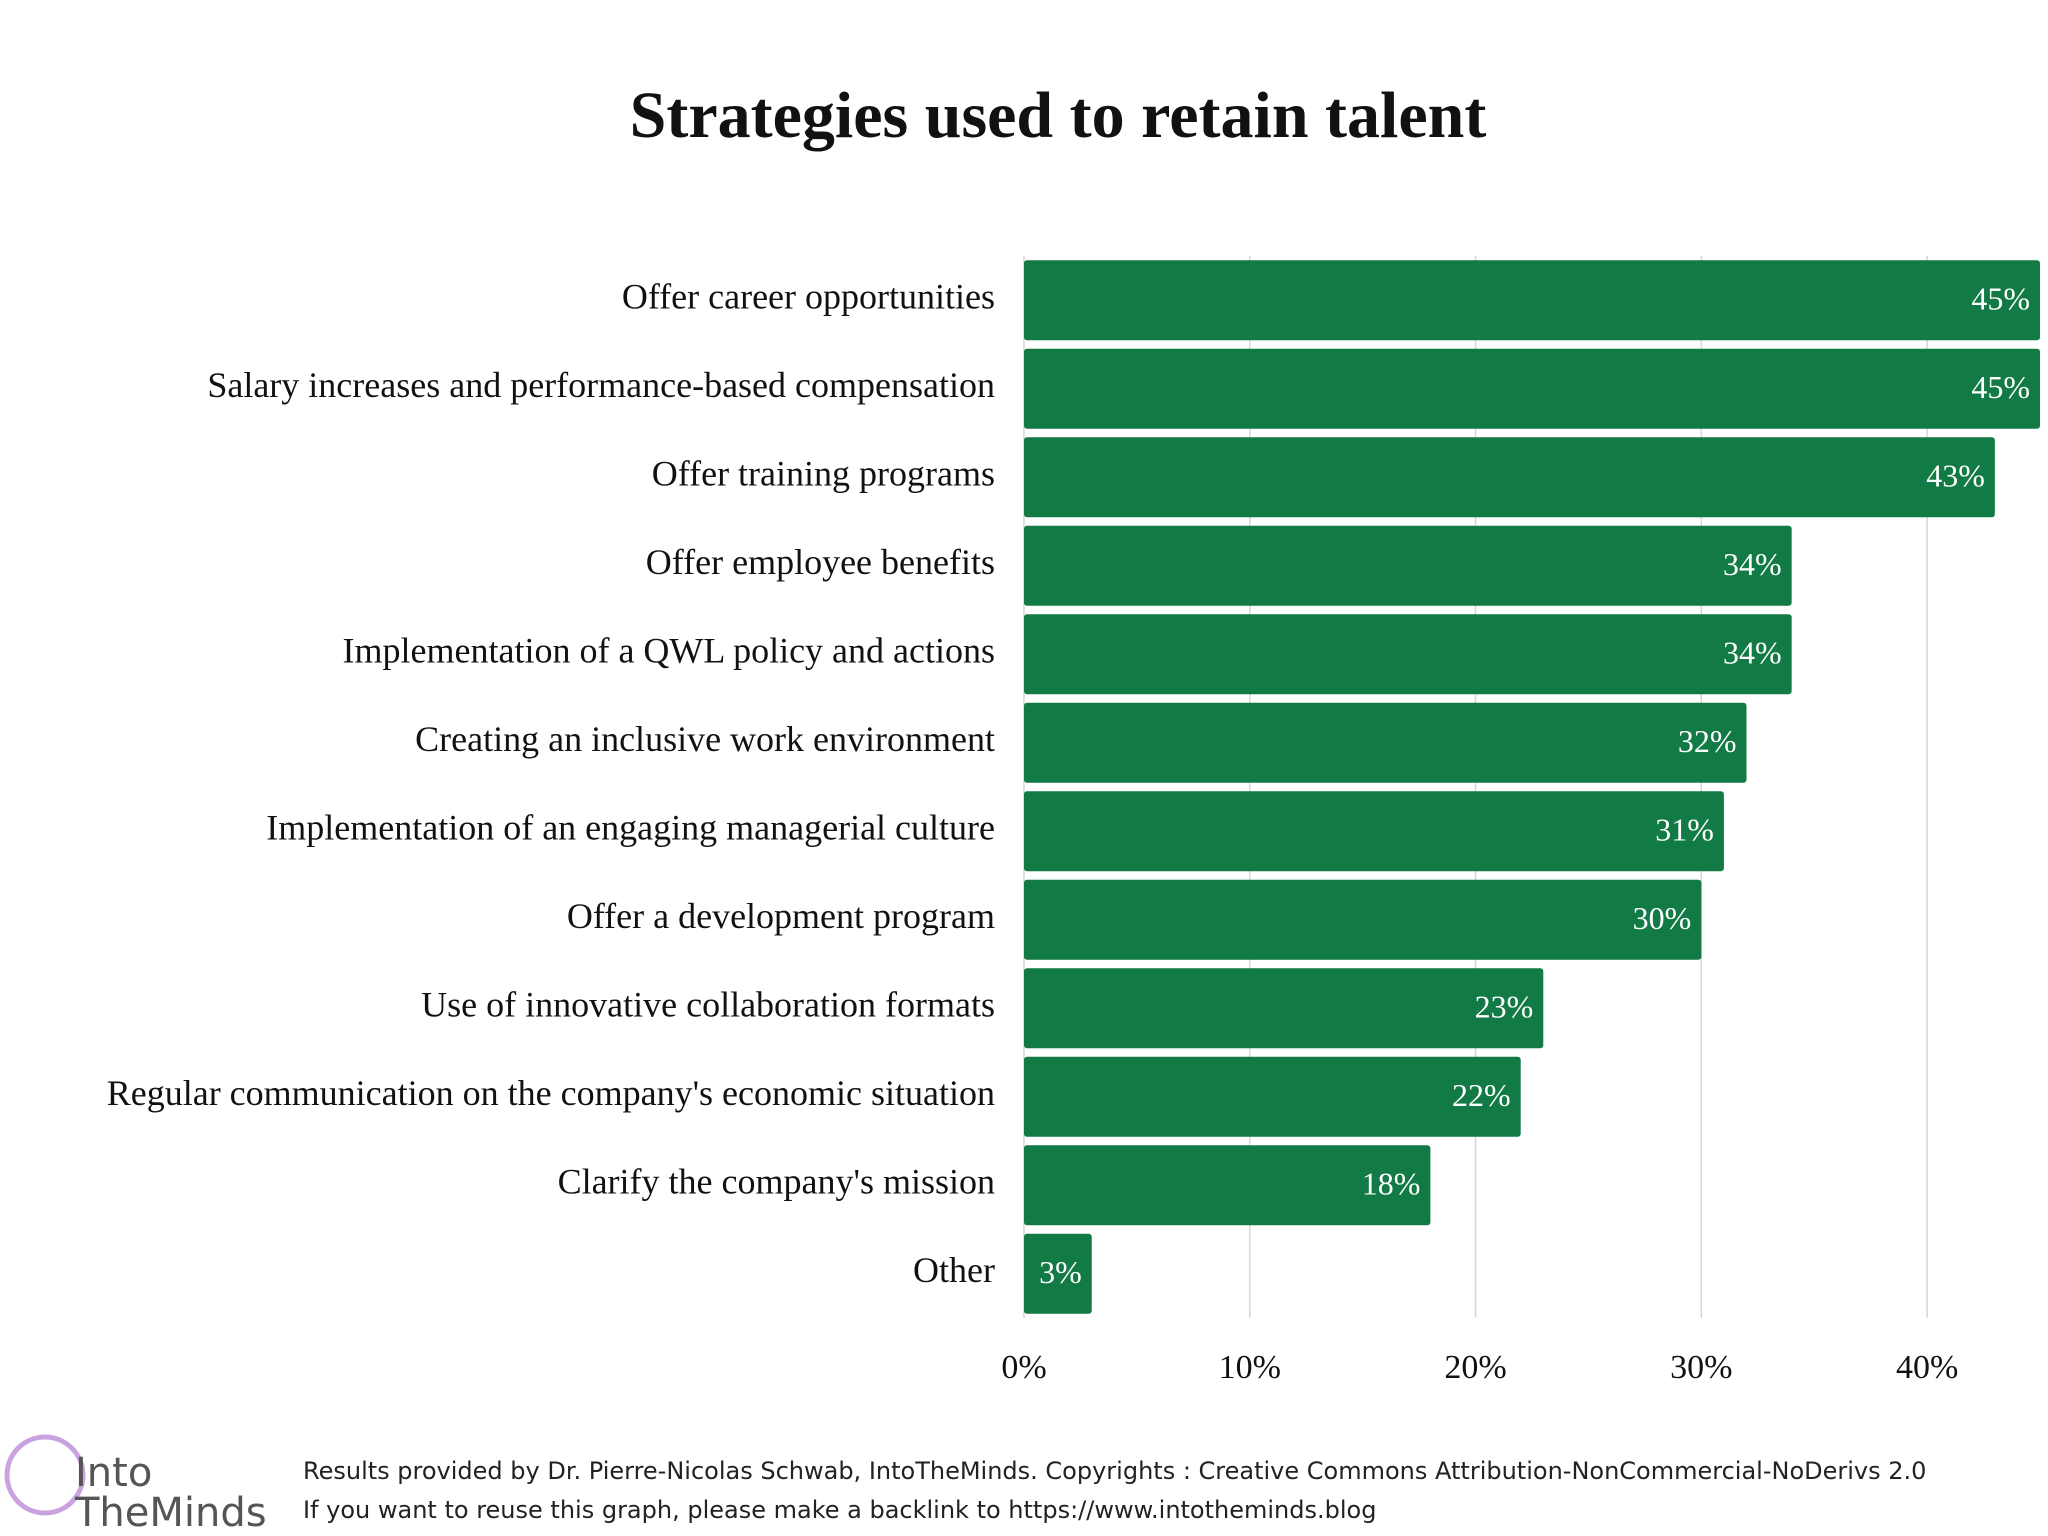  I want to click on value-label: 18%, so click(1391, 1184).